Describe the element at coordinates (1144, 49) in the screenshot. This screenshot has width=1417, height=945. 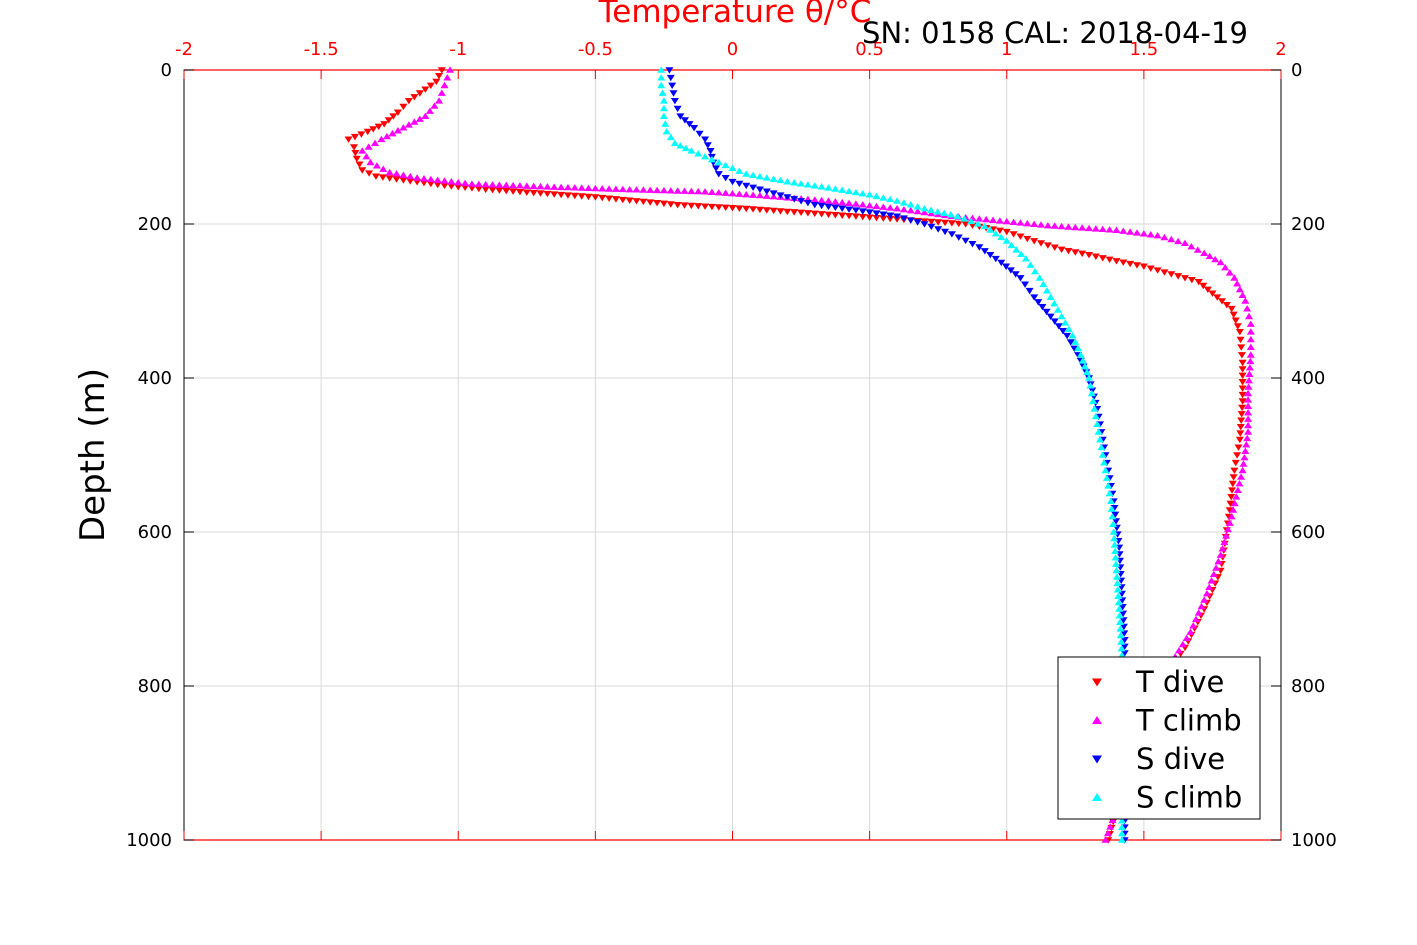
I see `x-tick-label: 1.5` at that location.